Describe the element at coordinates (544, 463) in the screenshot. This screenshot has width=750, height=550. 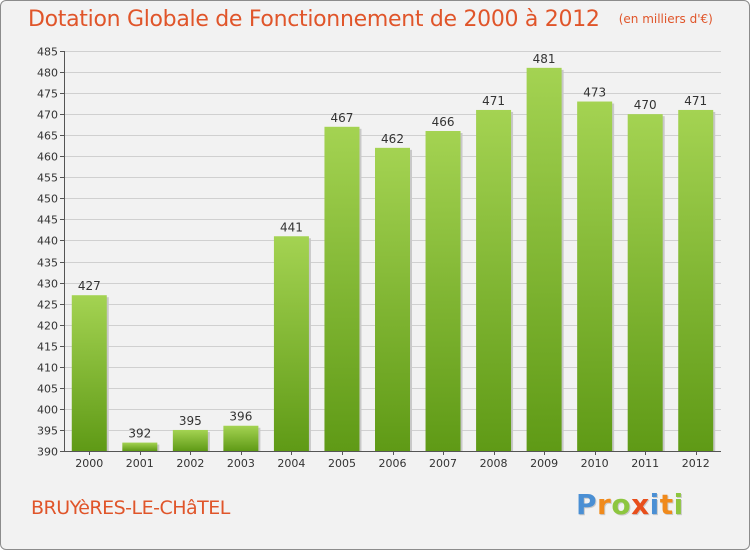
I see `x-tick-label: 2009` at that location.